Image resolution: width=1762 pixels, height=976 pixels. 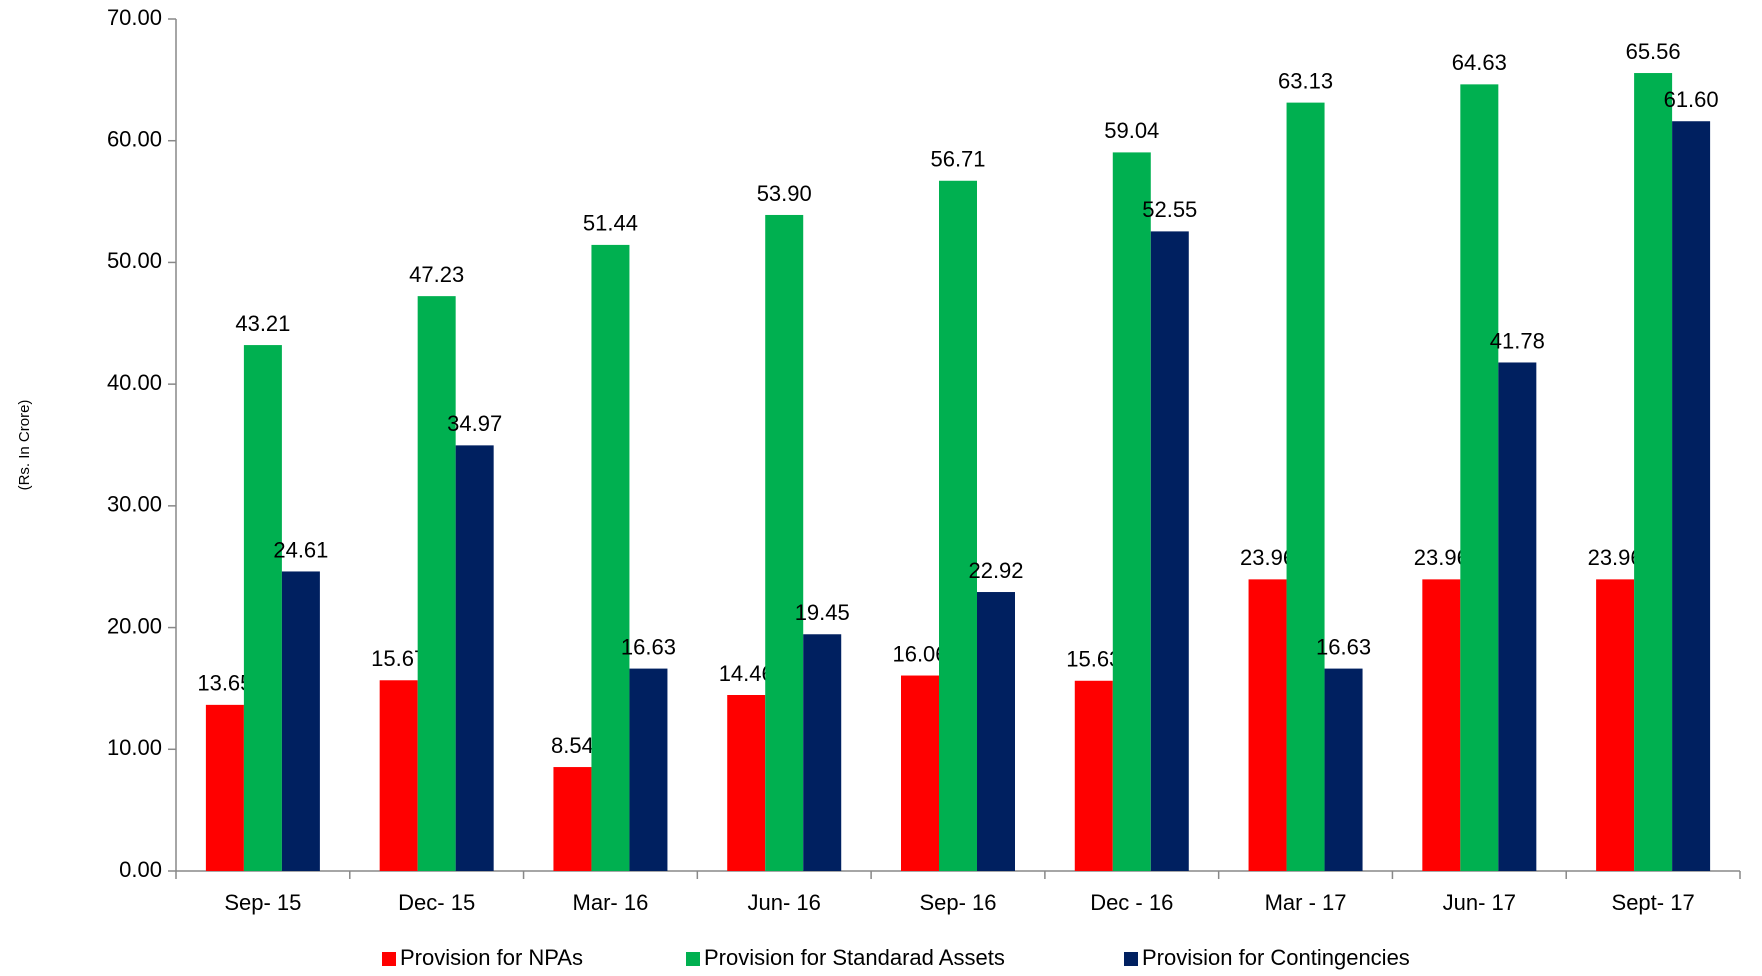 What do you see at coordinates (957, 902) in the screenshot?
I see `x-tick-label: Sep- 16` at bounding box center [957, 902].